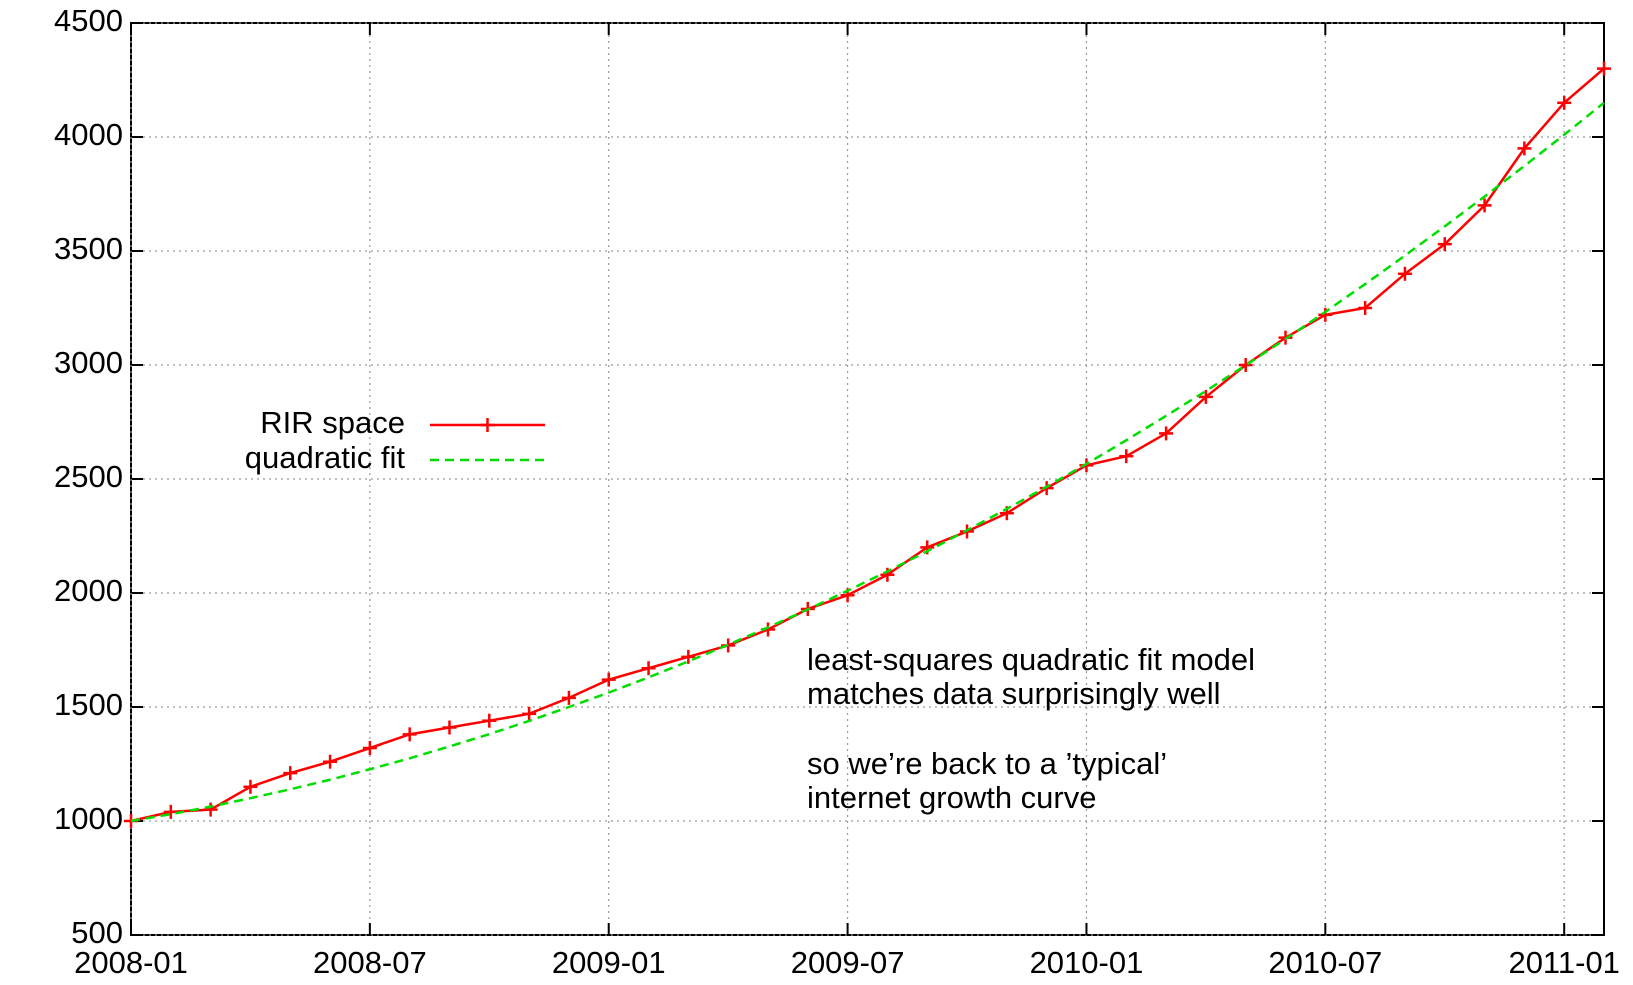 The width and height of the screenshot is (1633, 985). What do you see at coordinates (88, 248) in the screenshot?
I see `y-tick-label: 3500` at bounding box center [88, 248].